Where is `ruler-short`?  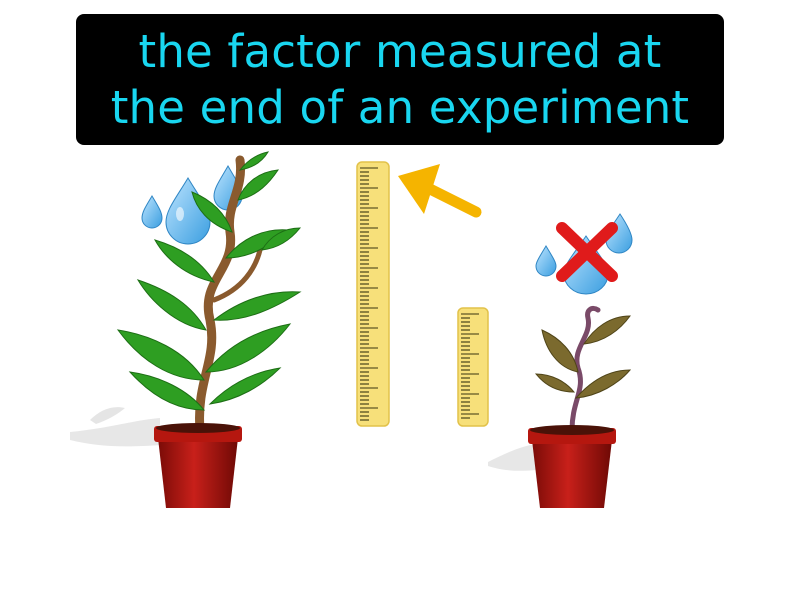
ruler-short is located at coordinates (473, 367).